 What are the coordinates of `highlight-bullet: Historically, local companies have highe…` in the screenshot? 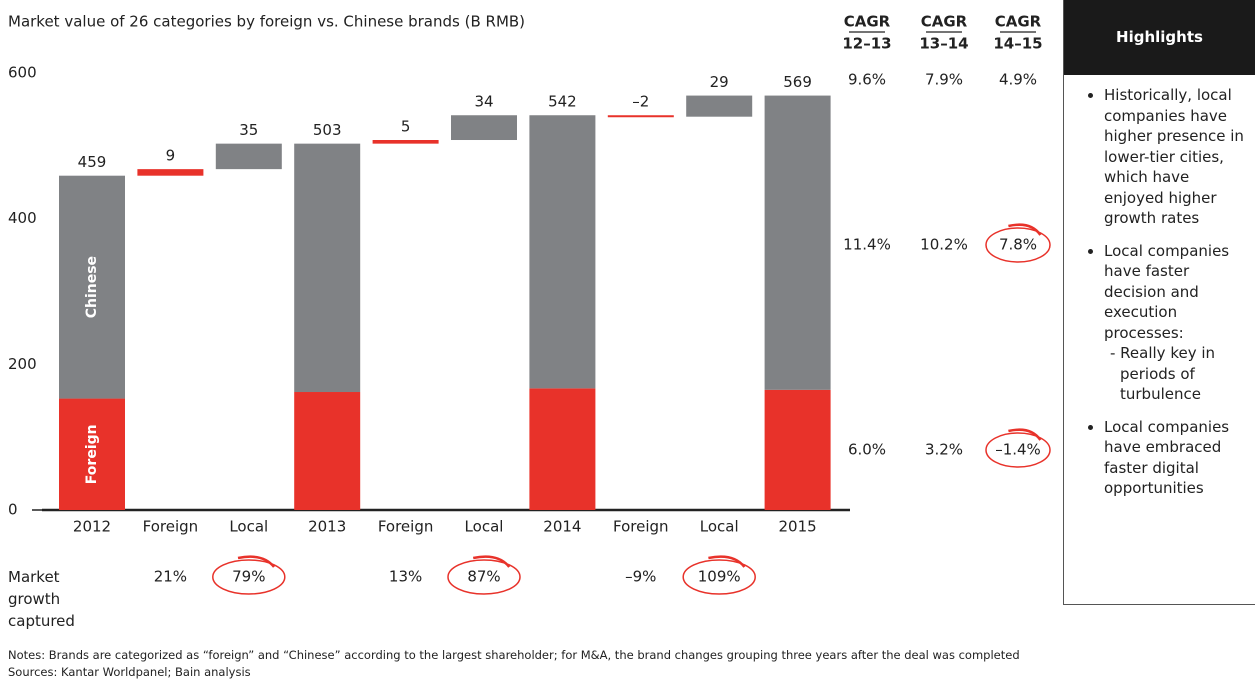 It's located at (1176, 157).